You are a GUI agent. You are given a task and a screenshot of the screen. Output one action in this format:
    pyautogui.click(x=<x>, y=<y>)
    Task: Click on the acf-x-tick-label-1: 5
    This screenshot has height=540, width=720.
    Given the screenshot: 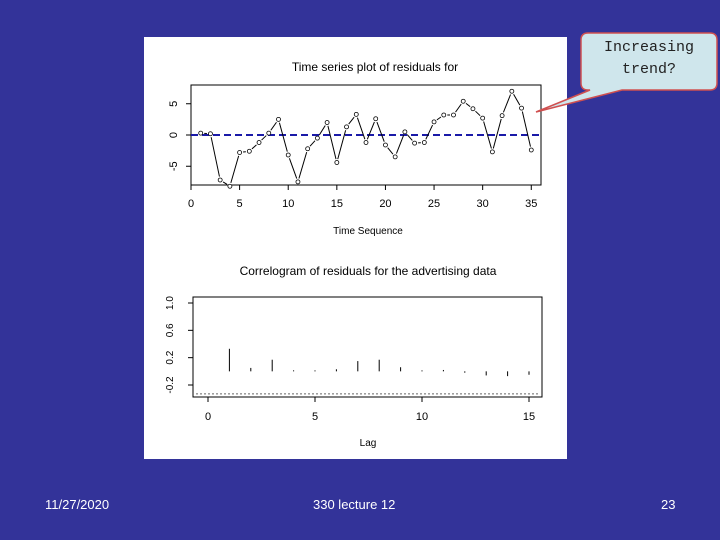 What is the action you would take?
    pyautogui.click(x=315, y=417)
    